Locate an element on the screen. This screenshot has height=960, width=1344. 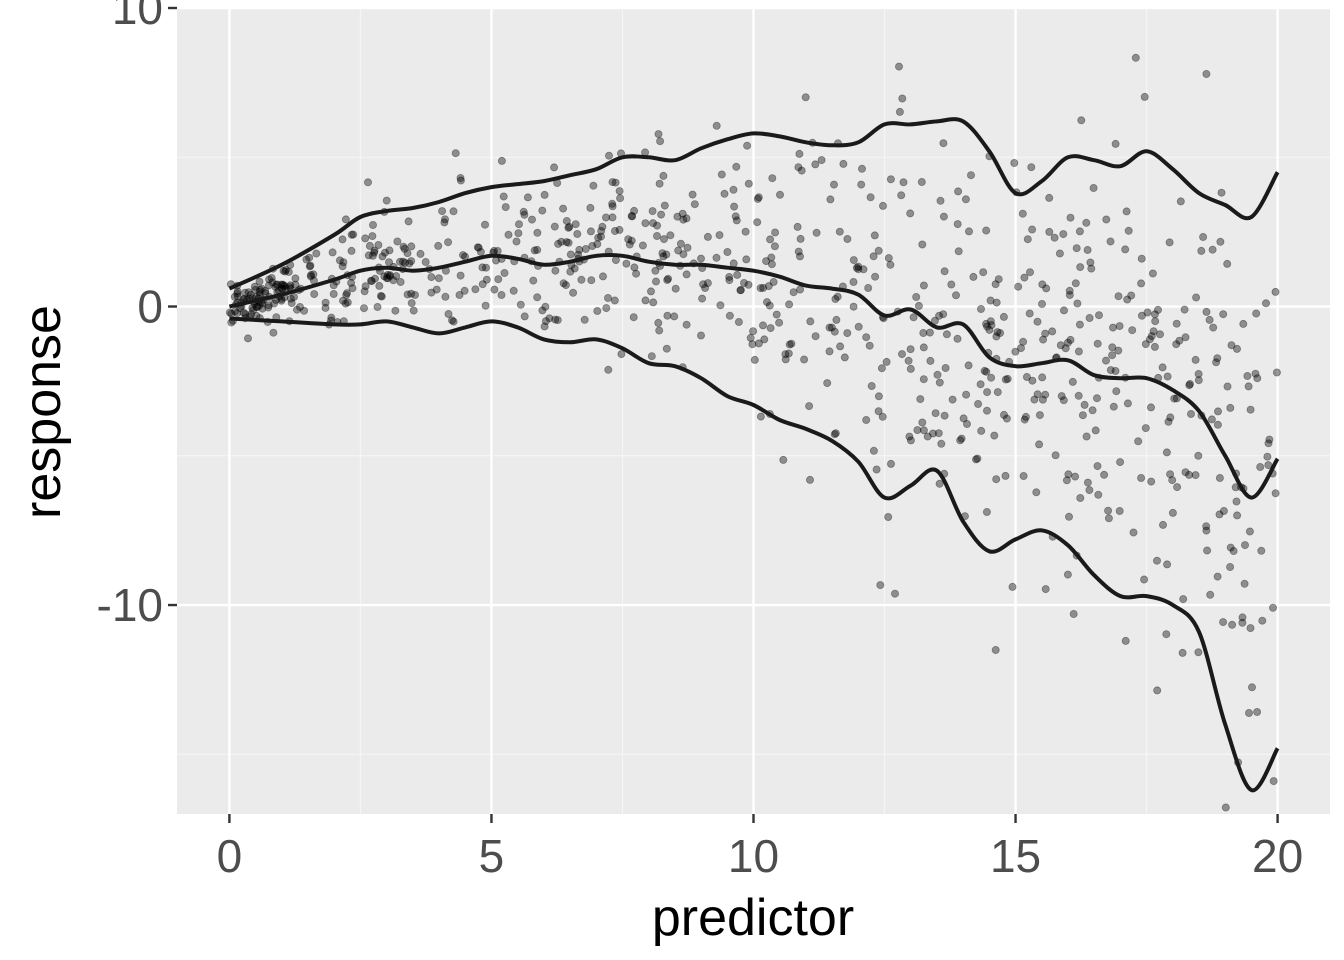
smooth-line-upper-band is located at coordinates (754, 204).